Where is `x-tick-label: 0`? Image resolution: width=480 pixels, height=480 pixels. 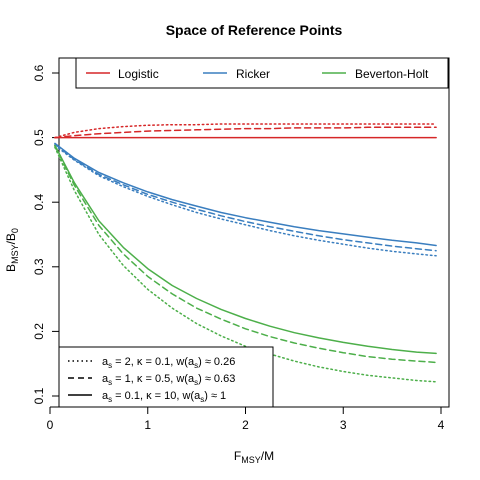 x-tick-label: 0 is located at coordinates (50, 425).